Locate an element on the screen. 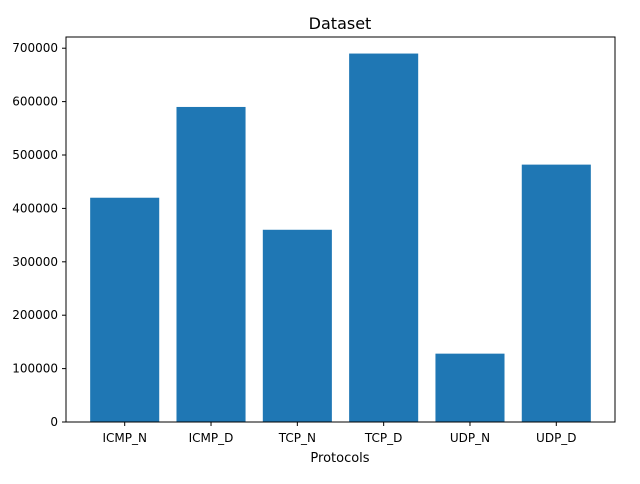  y-tick-label: 200000 is located at coordinates (35, 315).